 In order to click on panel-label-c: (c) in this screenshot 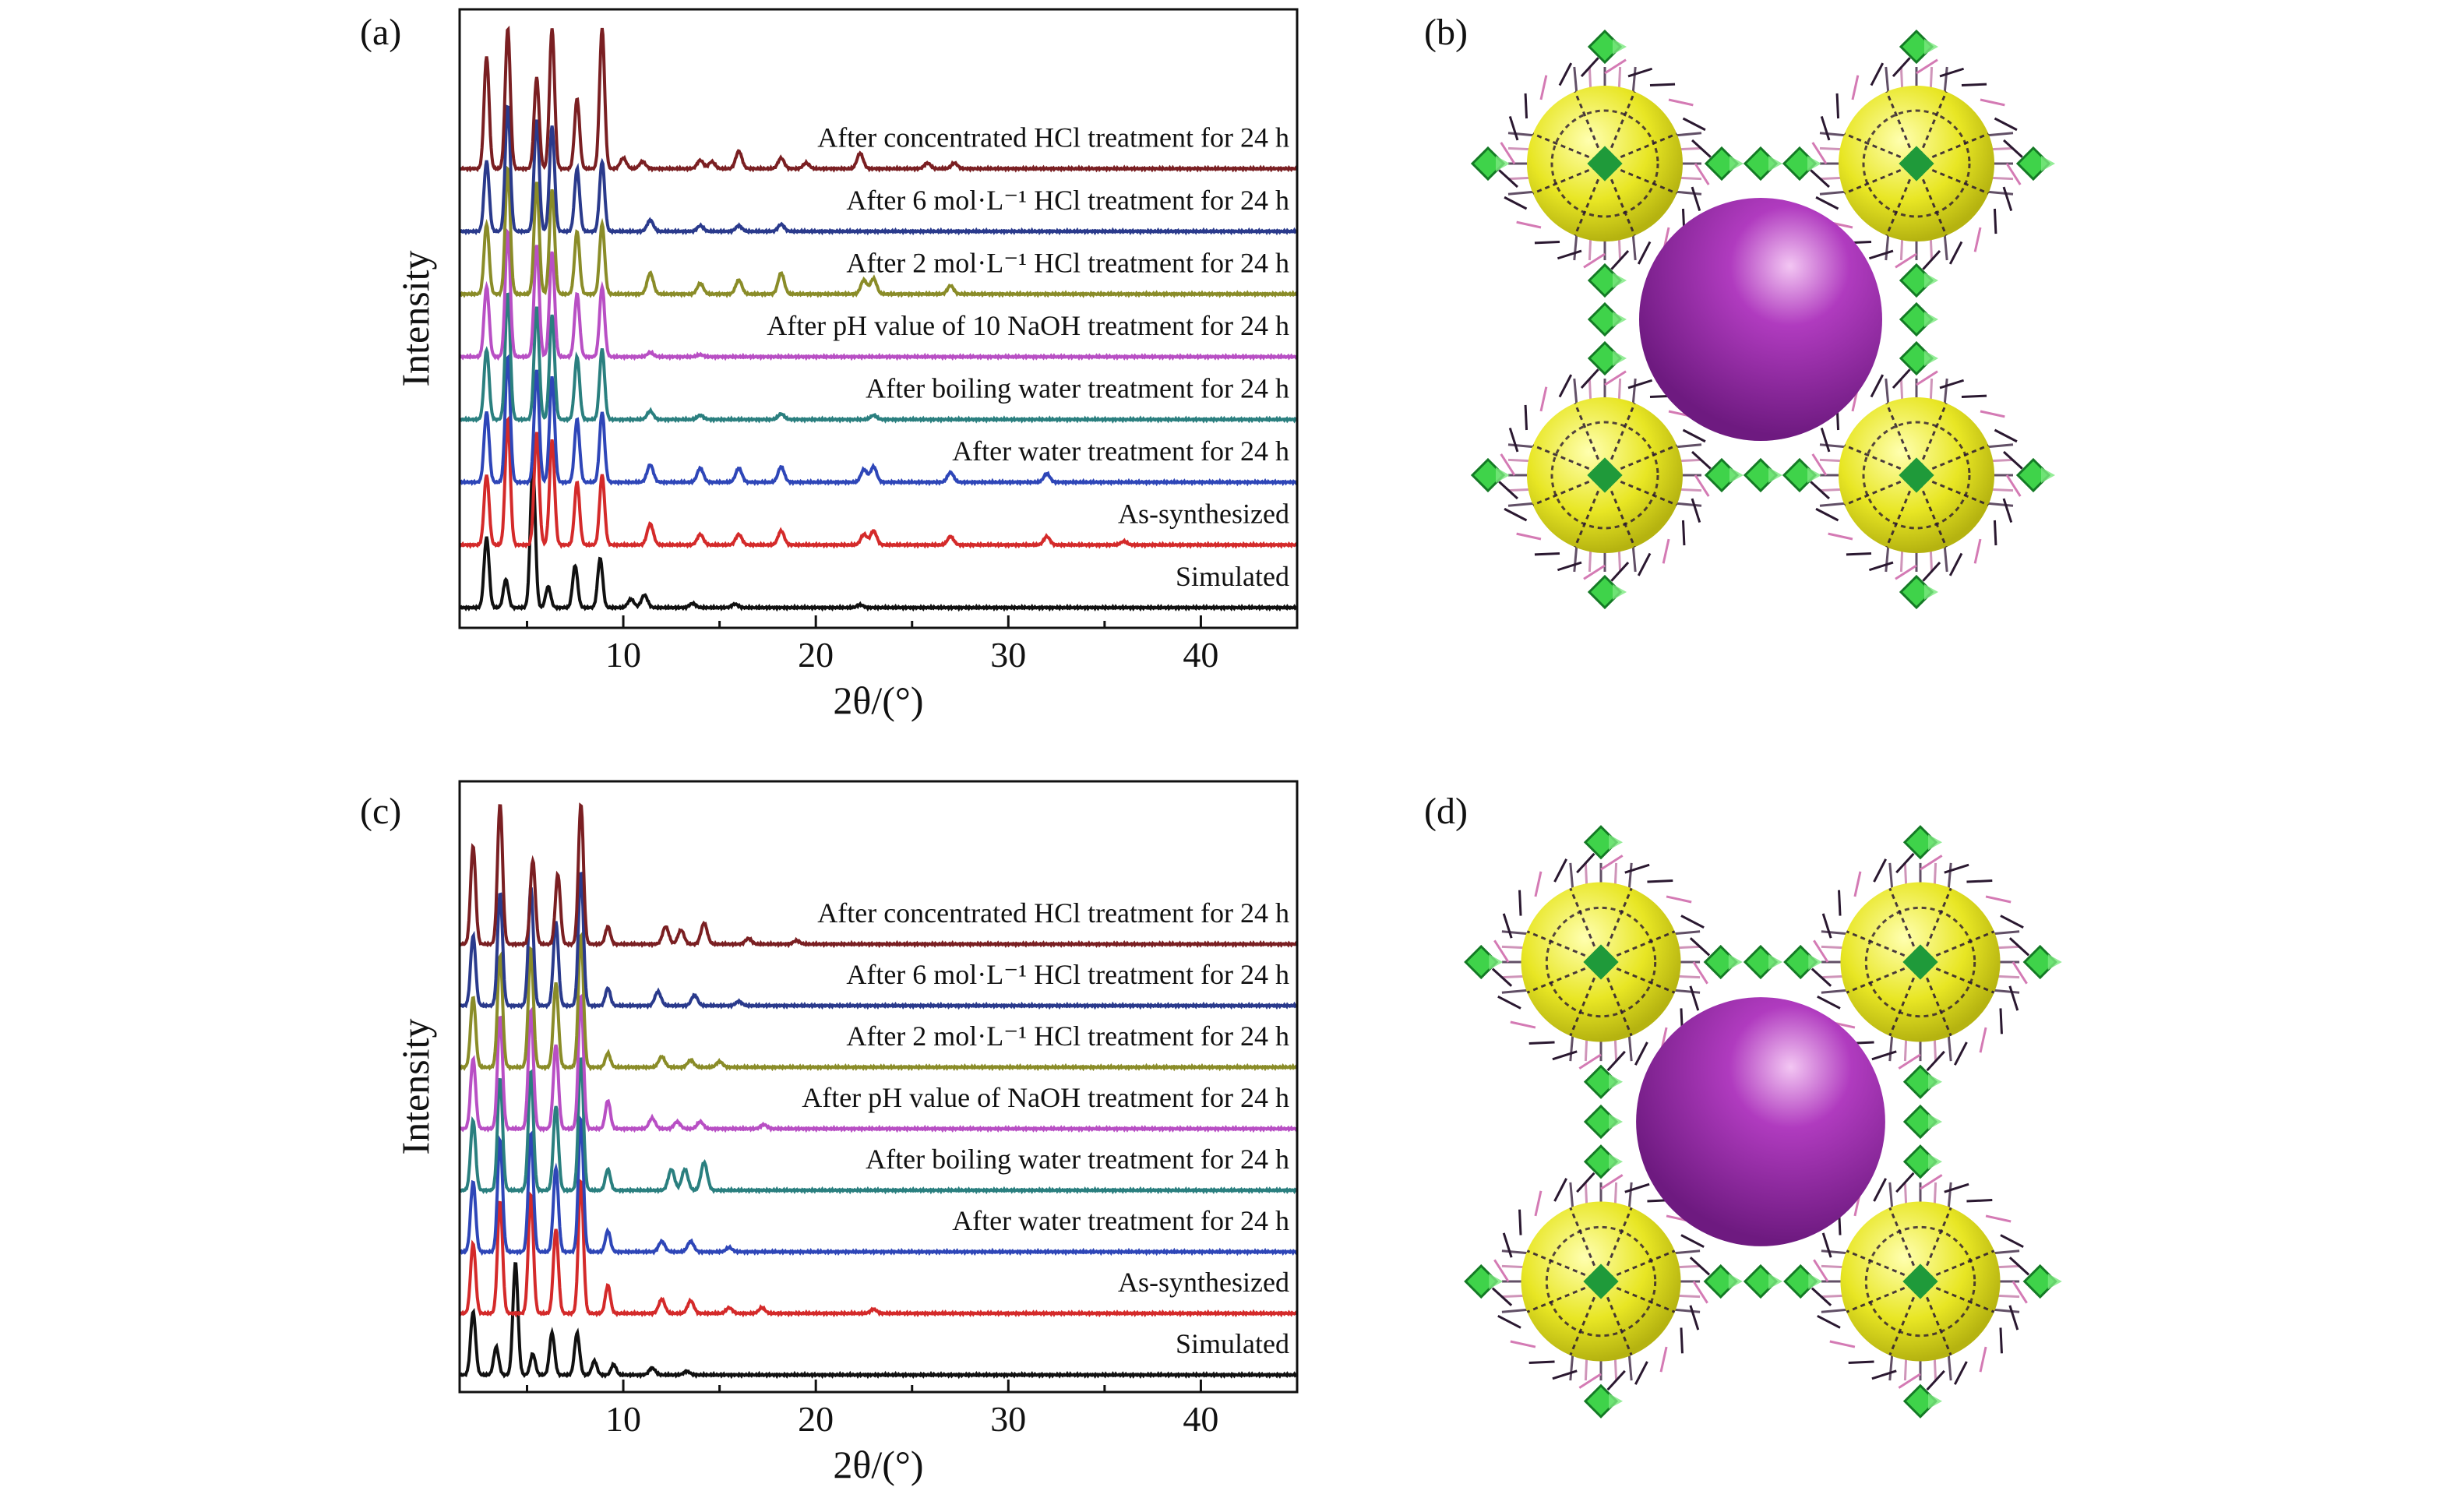, I will do `click(381, 812)`.